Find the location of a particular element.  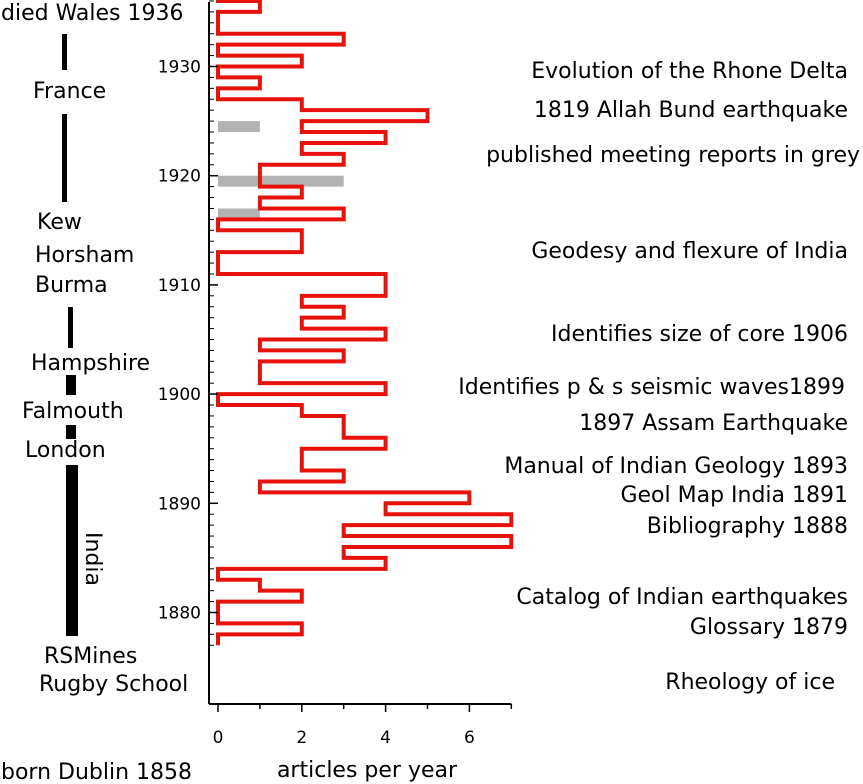

life-label: Kew is located at coordinates (59, 222).